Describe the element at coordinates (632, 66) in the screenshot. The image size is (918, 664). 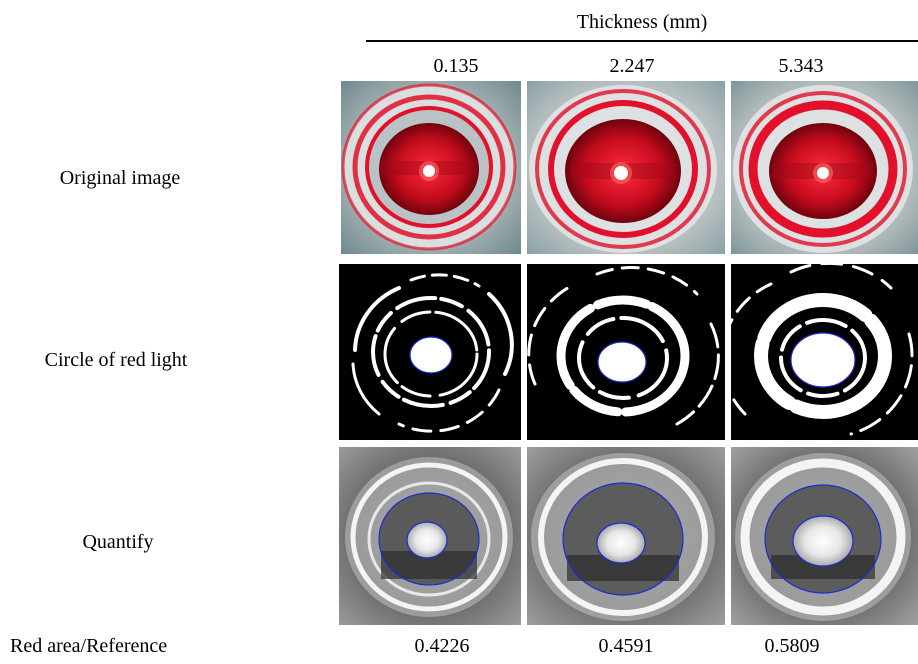
I see `thickness-value-2: 2.247` at that location.